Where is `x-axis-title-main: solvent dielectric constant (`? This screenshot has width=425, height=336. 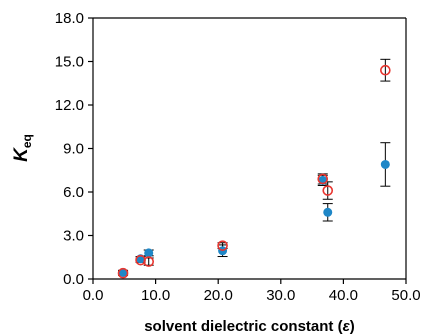 x-axis-title-main: solvent dielectric constant ( is located at coordinates (243, 326).